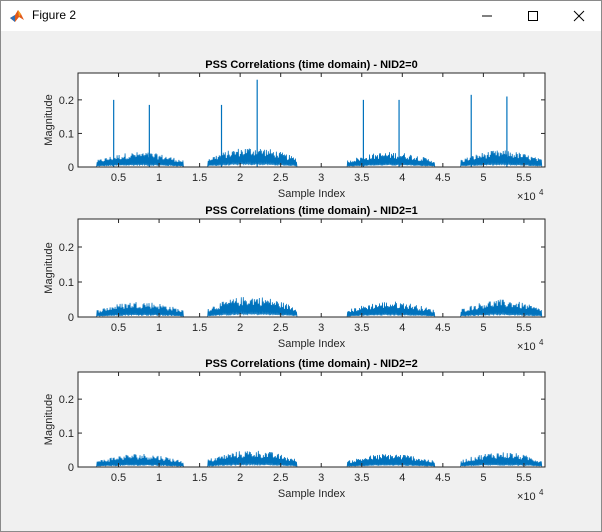 The image size is (602, 532). I want to click on axes-title: PSS Correlations (time domain) - NID2=1, so click(311, 211).